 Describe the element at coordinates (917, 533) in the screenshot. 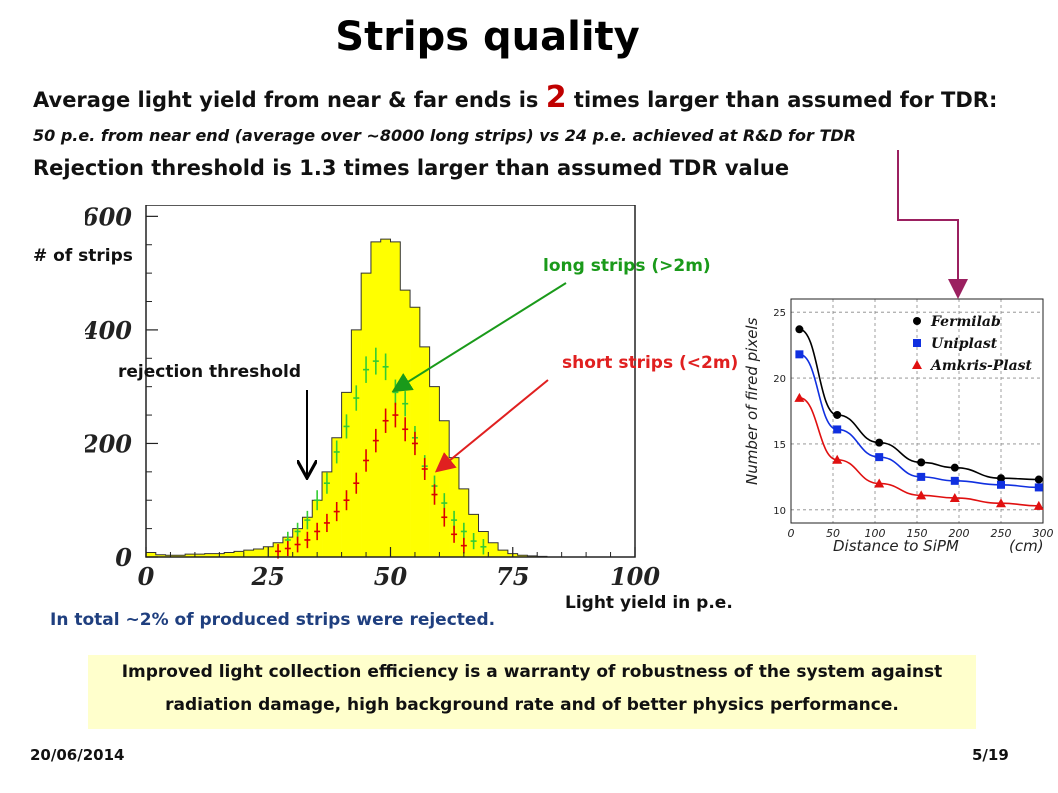

I see `fired-pixels-x-tick-label: 150` at that location.